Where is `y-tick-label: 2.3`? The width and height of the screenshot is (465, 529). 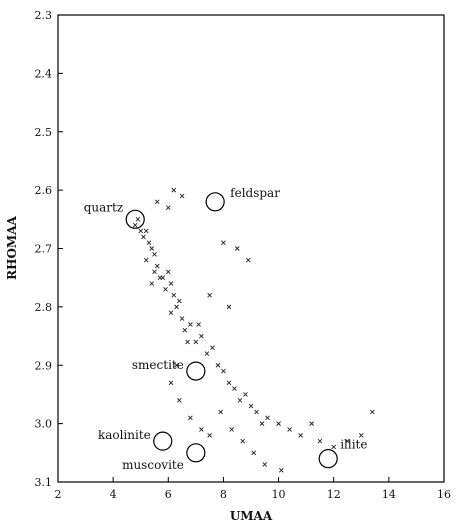 y-tick-label: 2.3 is located at coordinates (44, 15).